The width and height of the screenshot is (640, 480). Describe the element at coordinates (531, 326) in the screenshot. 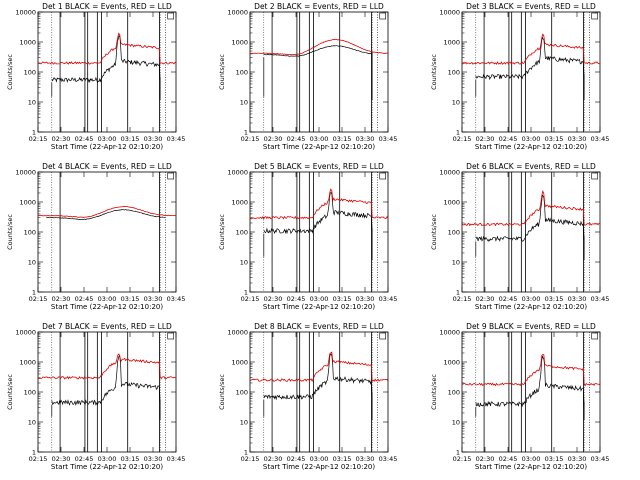

I see `panel-title: Det 9 BLACK = Events, RED = LLD` at that location.